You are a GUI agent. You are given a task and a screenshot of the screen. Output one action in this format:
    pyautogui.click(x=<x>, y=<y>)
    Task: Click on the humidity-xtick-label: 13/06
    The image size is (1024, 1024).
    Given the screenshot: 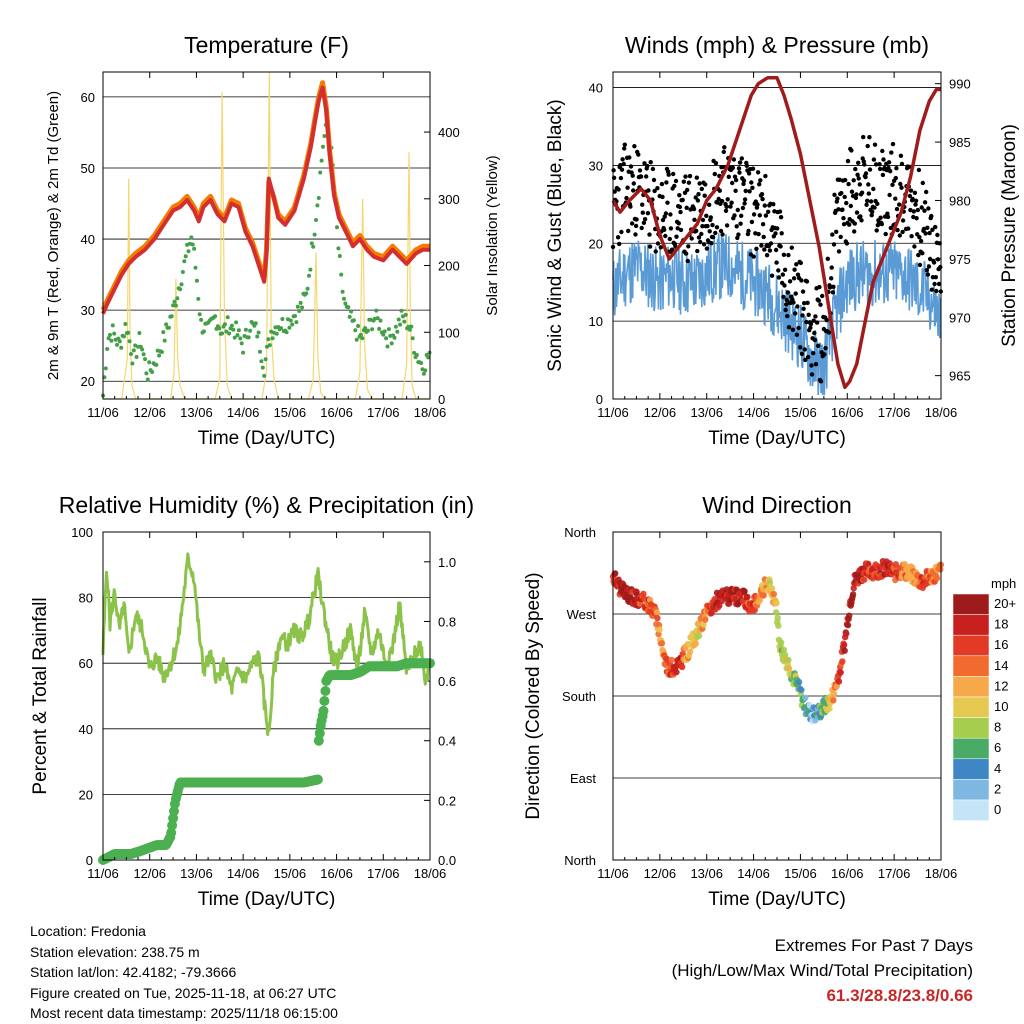 What is the action you would take?
    pyautogui.click(x=196, y=873)
    